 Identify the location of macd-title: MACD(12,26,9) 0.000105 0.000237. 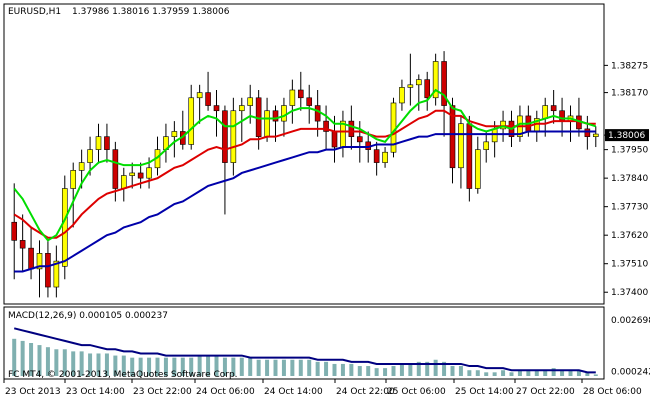
(88, 316).